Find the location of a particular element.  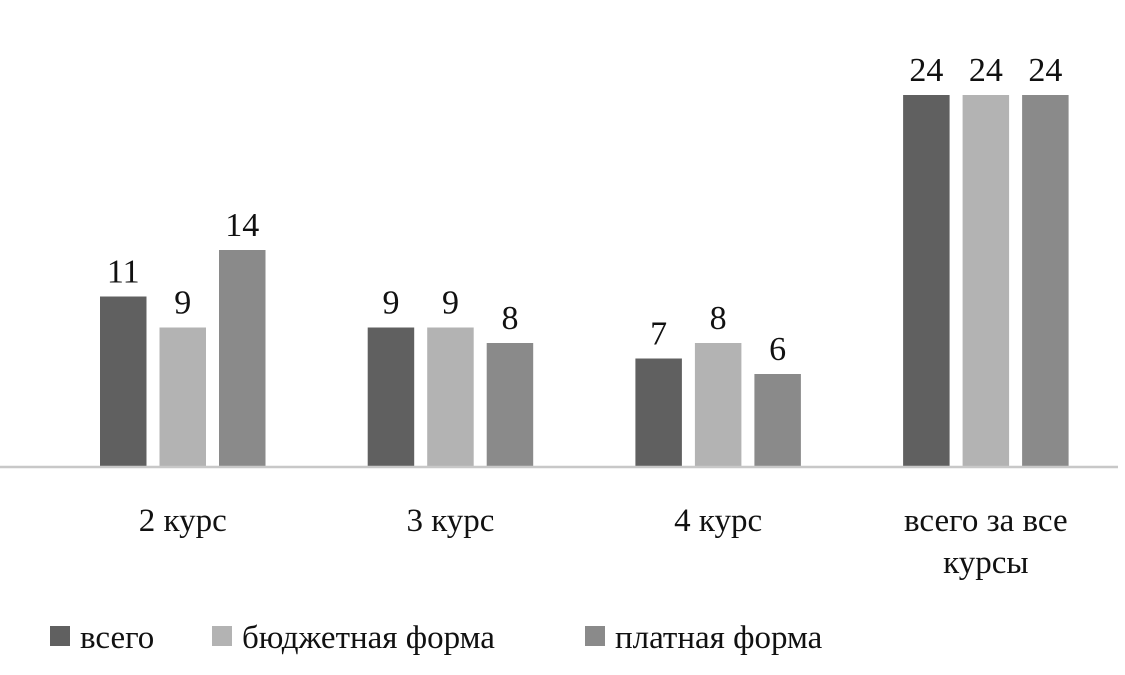

category-label: 3 курс is located at coordinates (450, 521).